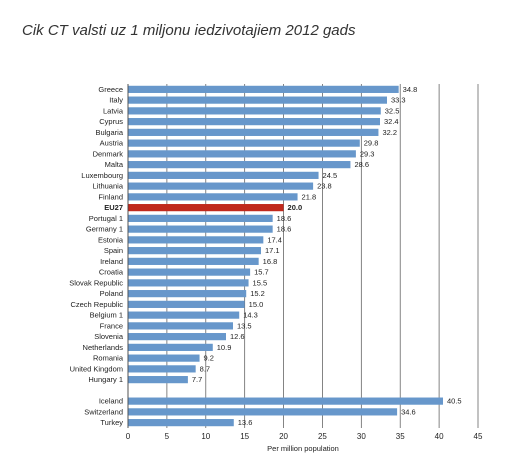 The image size is (520, 471). I want to click on value-label: 21.8, so click(309, 196).